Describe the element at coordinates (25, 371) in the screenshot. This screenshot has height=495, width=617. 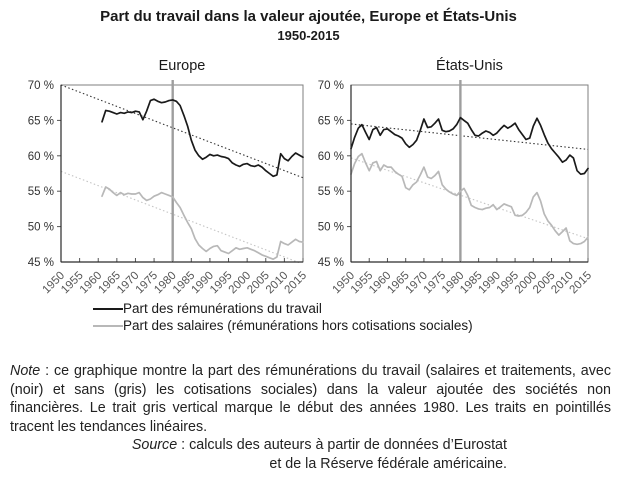
I see `note-label: Note` at that location.